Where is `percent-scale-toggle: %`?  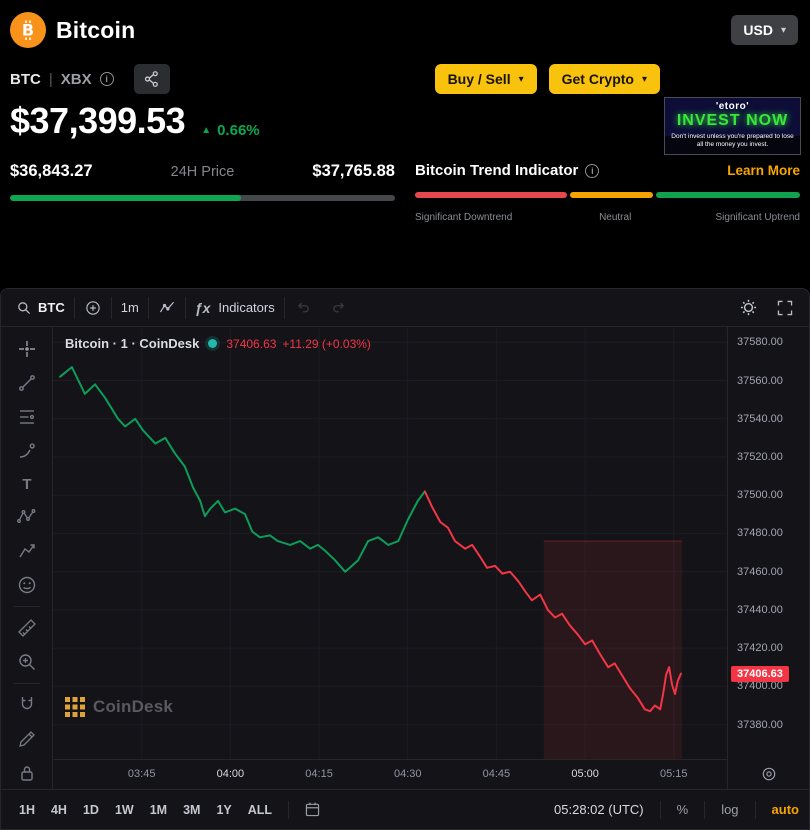 percent-scale-toggle: % is located at coordinates (682, 809).